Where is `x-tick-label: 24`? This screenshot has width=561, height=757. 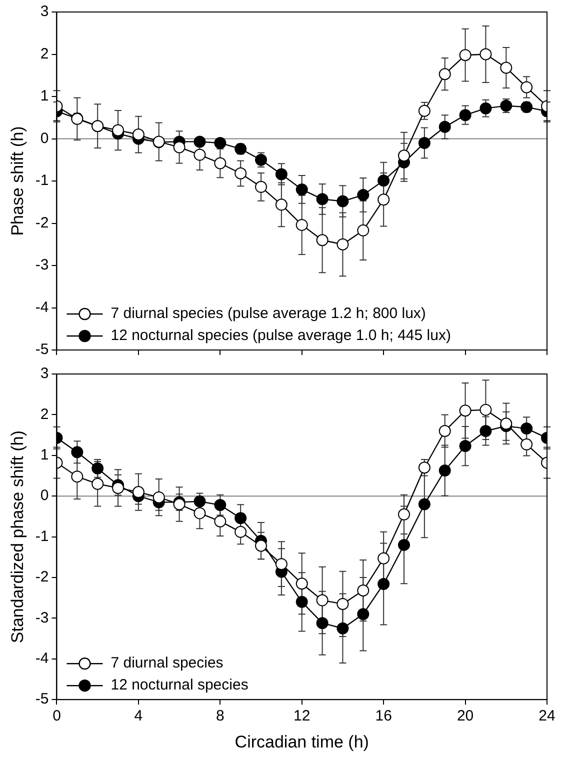
x-tick-label: 24 is located at coordinates (547, 716).